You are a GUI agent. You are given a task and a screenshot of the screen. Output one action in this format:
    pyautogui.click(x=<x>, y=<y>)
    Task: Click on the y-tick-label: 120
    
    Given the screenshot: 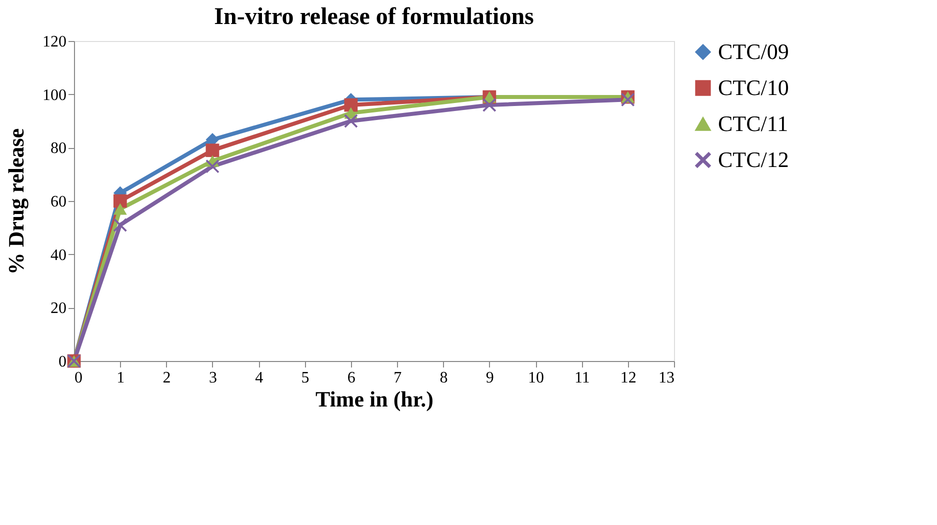 What is the action you would take?
    pyautogui.click(x=54, y=42)
    